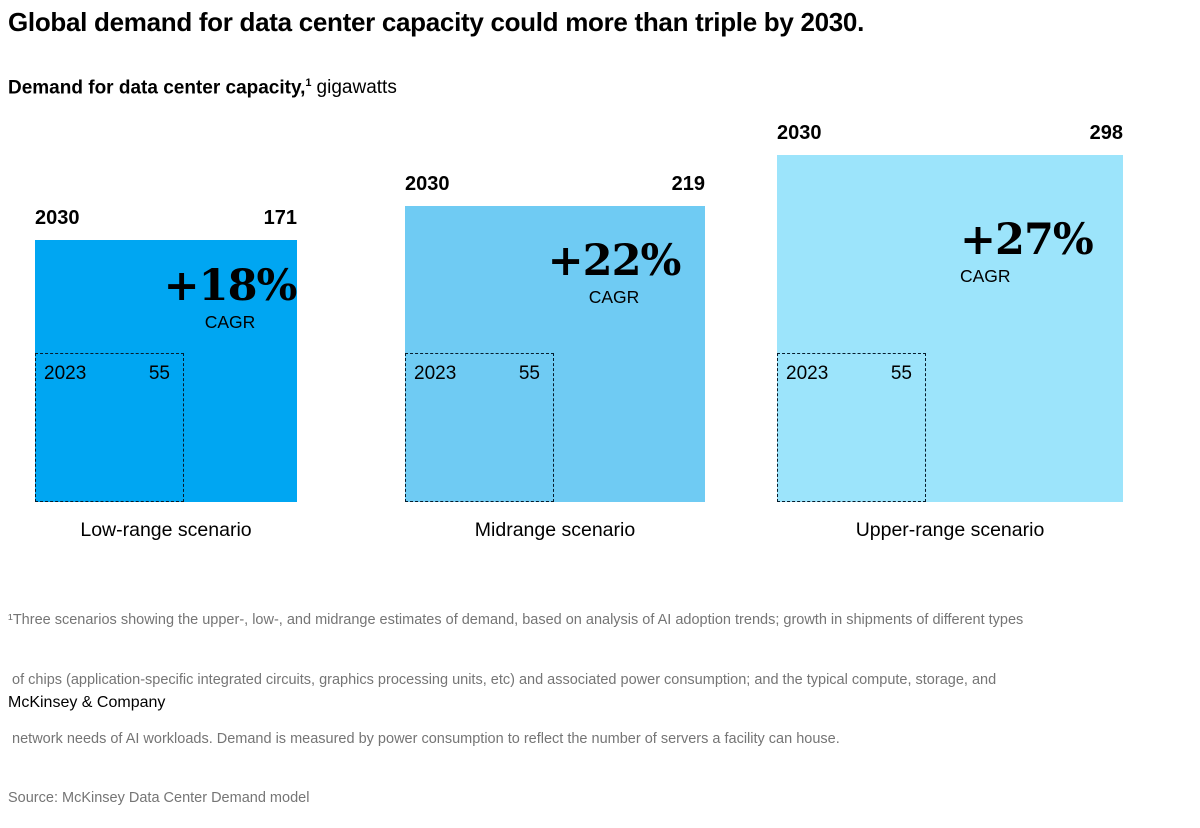 The image size is (1200, 828). What do you see at coordinates (280, 218) in the screenshot?
I see `value-label: 171` at bounding box center [280, 218].